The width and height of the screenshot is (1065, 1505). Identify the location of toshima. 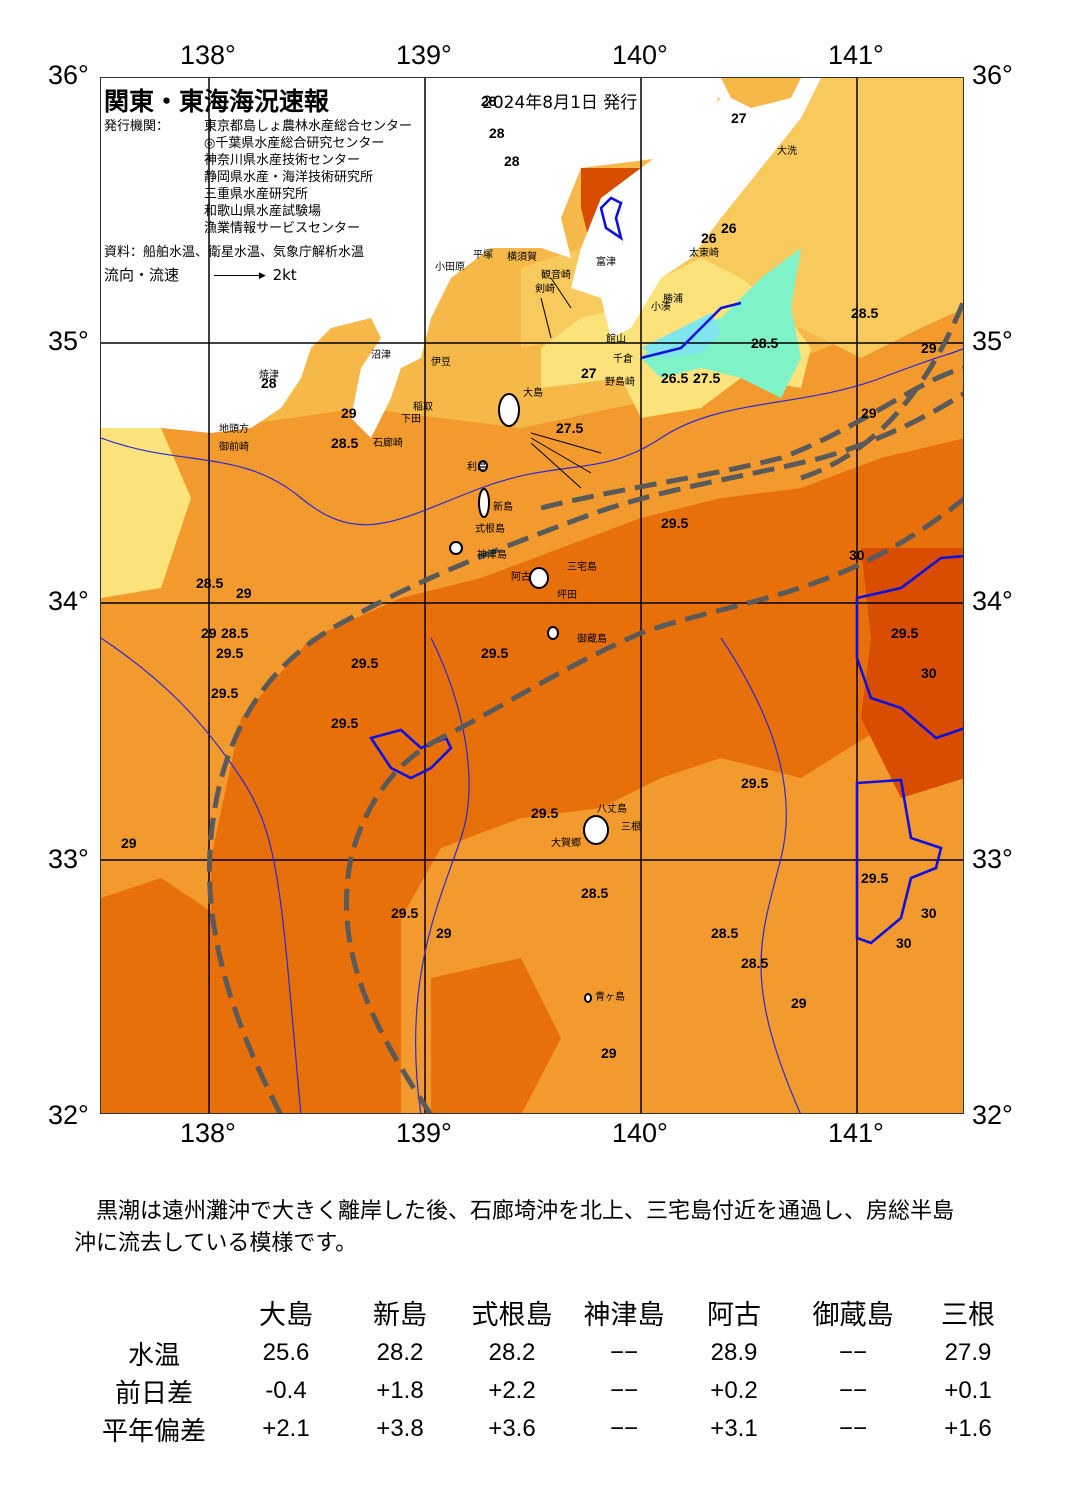
(483, 466).